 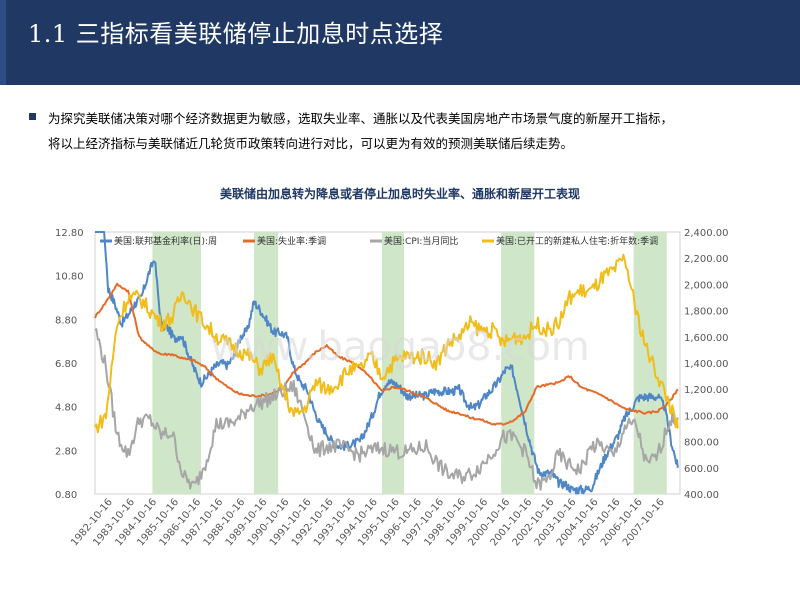 I want to click on y-right-tick-label: 1,200.00, so click(x=706, y=390).